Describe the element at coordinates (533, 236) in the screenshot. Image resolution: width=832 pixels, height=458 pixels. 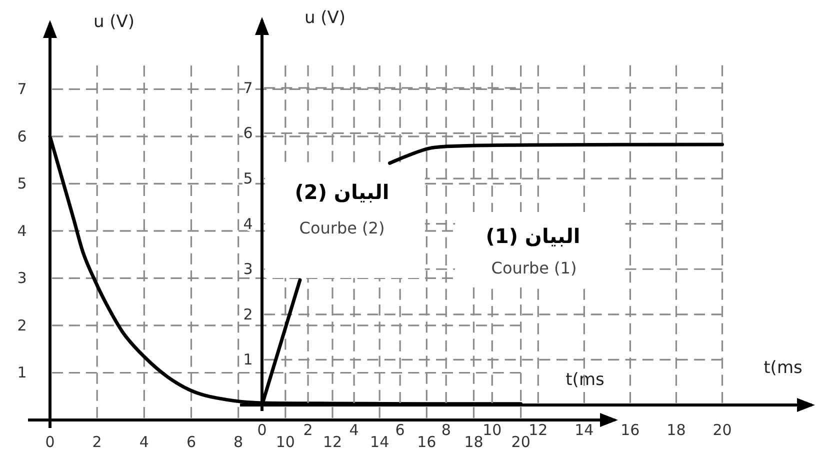
I see `annotation: البيان (1)` at that location.